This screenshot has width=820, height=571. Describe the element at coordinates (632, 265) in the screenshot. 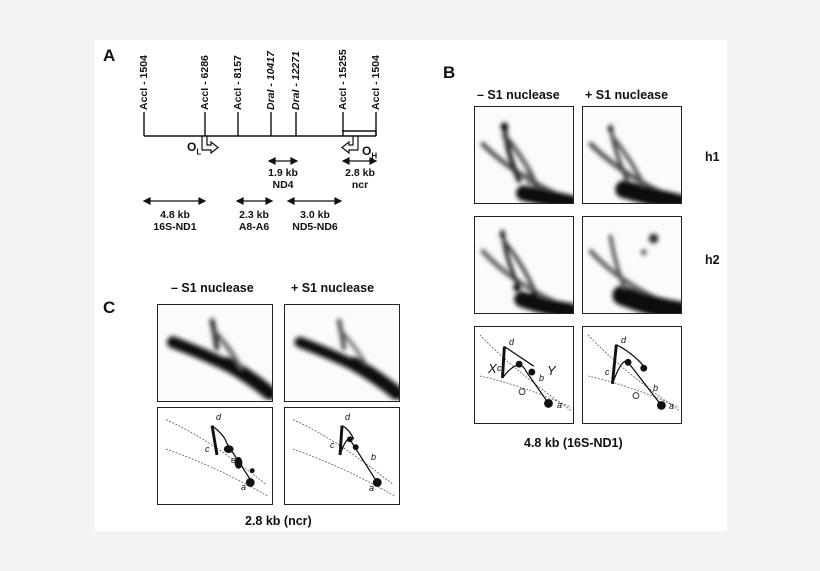

I see `panel-b-blot-h2-plus` at that location.